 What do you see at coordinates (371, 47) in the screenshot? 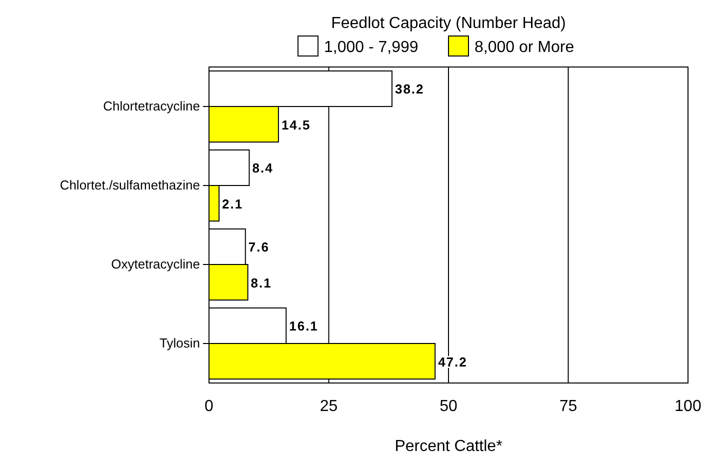
I see `legend-label: 1,000 - 7,999` at bounding box center [371, 47].